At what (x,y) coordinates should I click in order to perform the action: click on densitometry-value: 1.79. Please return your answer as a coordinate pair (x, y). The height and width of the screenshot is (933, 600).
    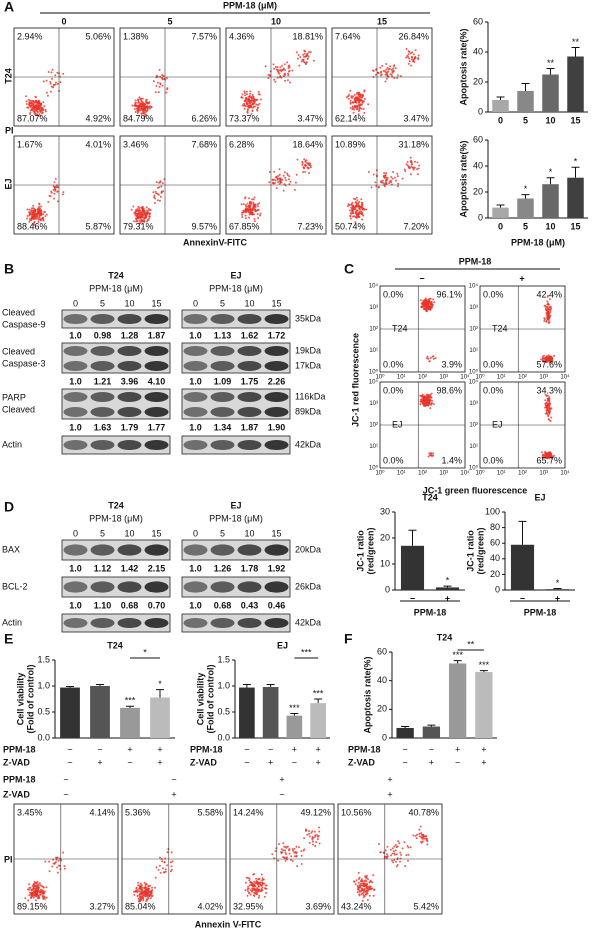
    Looking at the image, I should click on (130, 427).